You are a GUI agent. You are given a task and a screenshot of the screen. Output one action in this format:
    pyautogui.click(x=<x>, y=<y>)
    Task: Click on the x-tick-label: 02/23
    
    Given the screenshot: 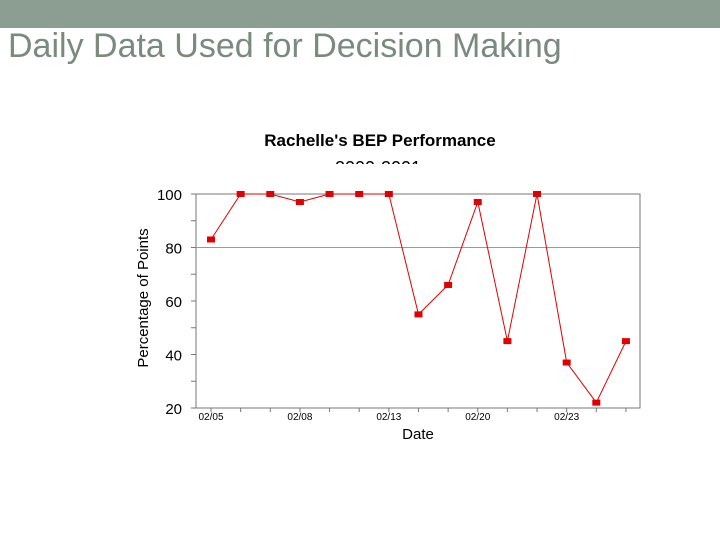 What is the action you would take?
    pyautogui.click(x=566, y=417)
    